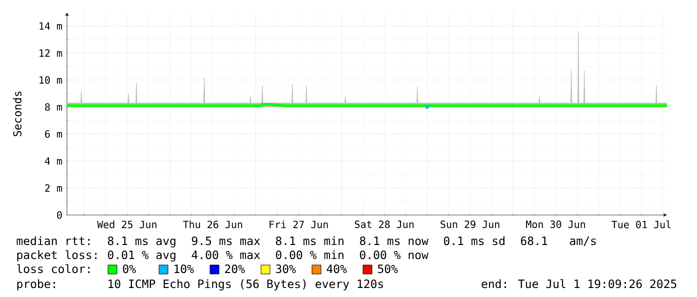 Image resolution: width=697 pixels, height=297 pixels. Describe the element at coordinates (53, 161) in the screenshot. I see `y-tick-label: 4 m` at that location.